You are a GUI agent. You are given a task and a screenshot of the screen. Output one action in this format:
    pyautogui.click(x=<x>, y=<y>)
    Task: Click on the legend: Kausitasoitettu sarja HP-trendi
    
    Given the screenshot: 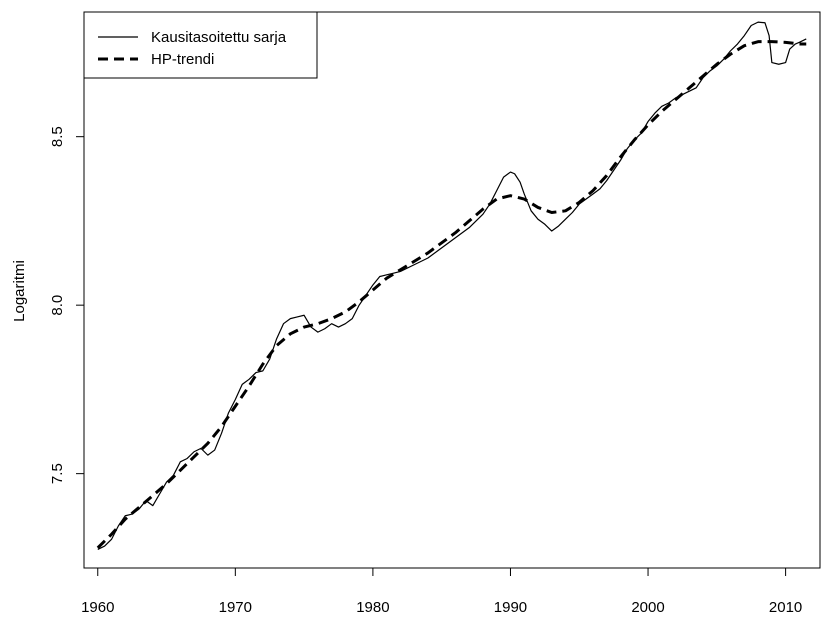 What is the action you would take?
    pyautogui.click(x=200, y=45)
    